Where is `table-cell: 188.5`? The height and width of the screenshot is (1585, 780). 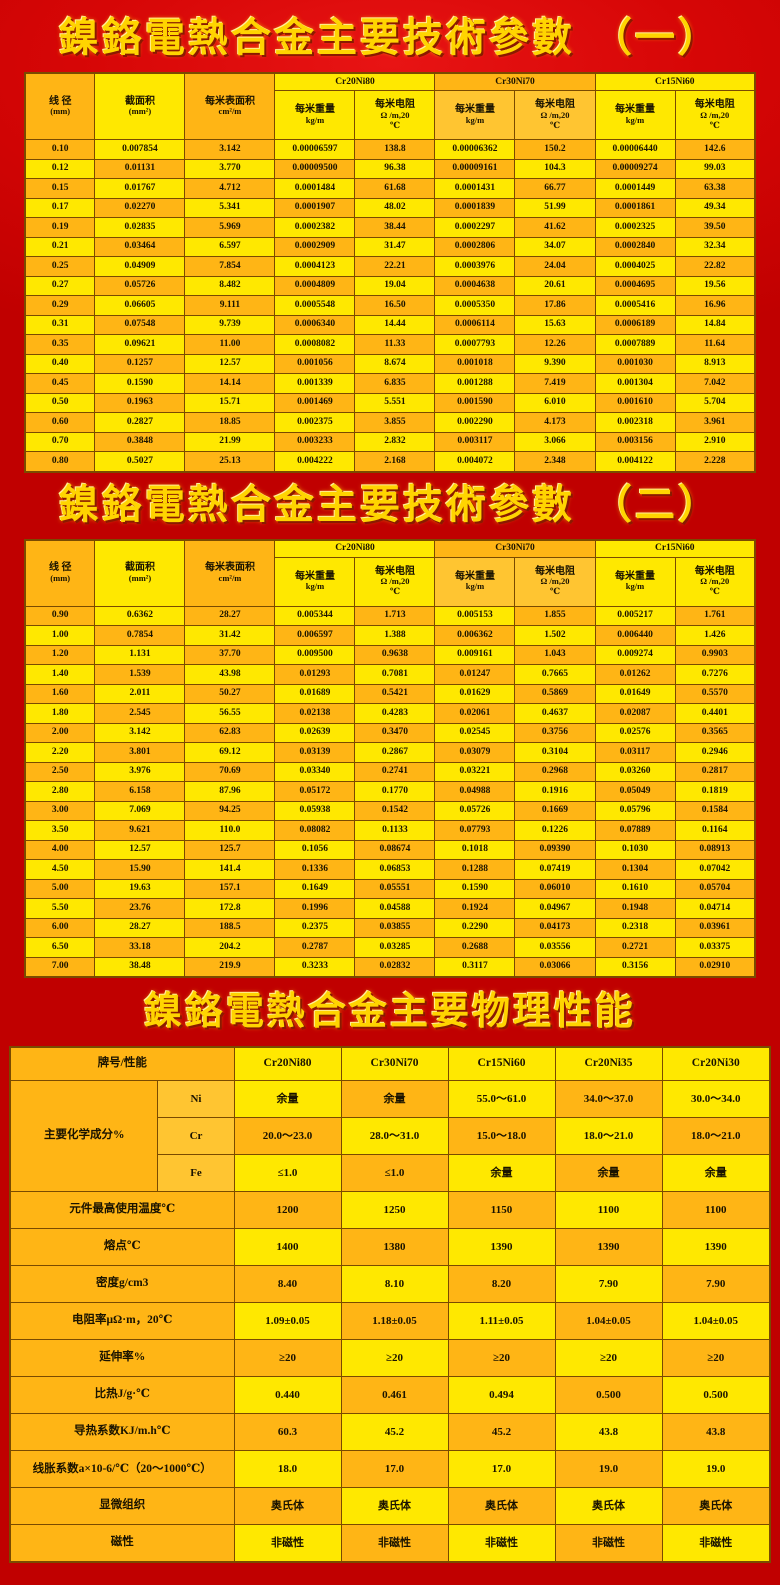
table-cell: 188.5 is located at coordinates (230, 927).